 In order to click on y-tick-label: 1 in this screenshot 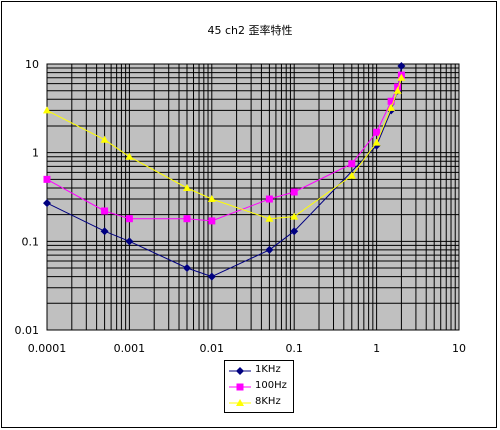, I will do `click(35, 153)`.